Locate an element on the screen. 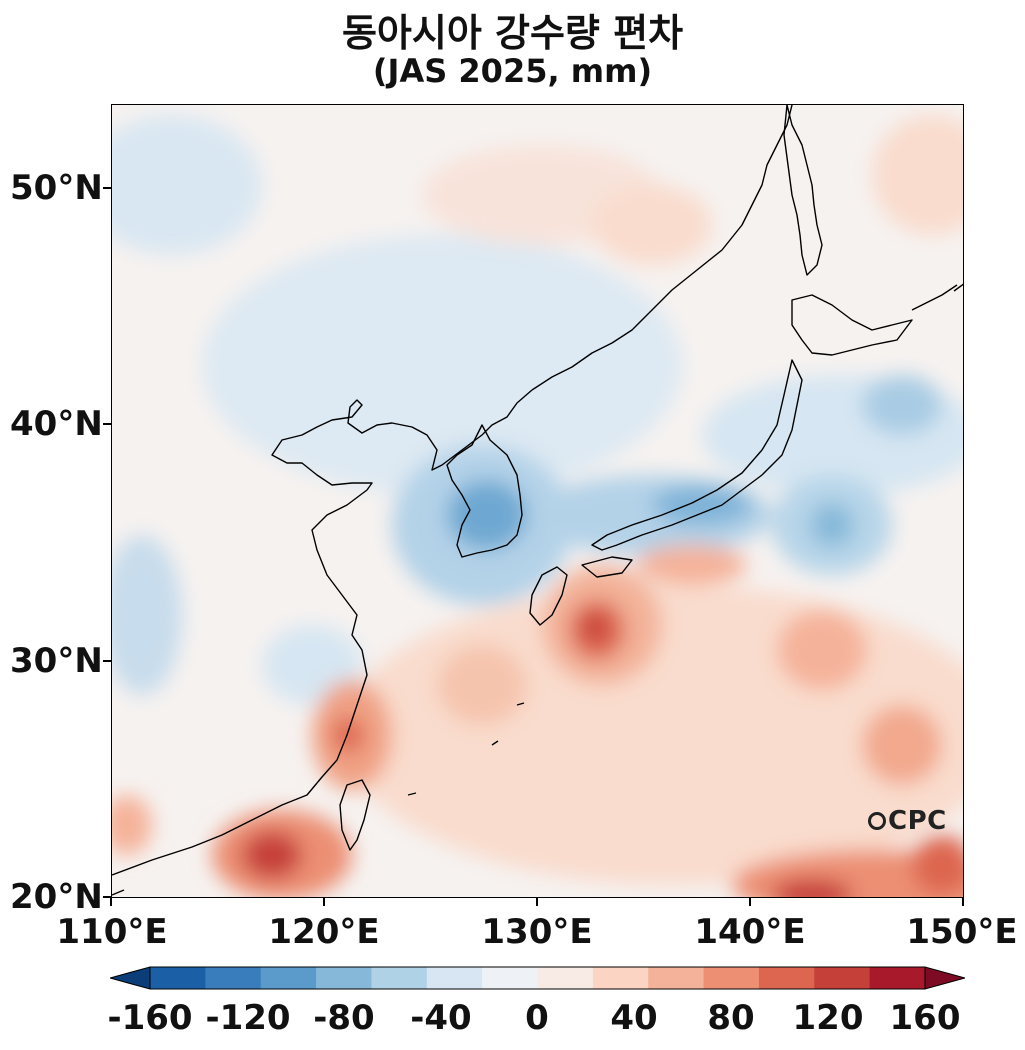 This screenshot has width=1025, height=1050. colorbar-frame is located at coordinates (537, 978).